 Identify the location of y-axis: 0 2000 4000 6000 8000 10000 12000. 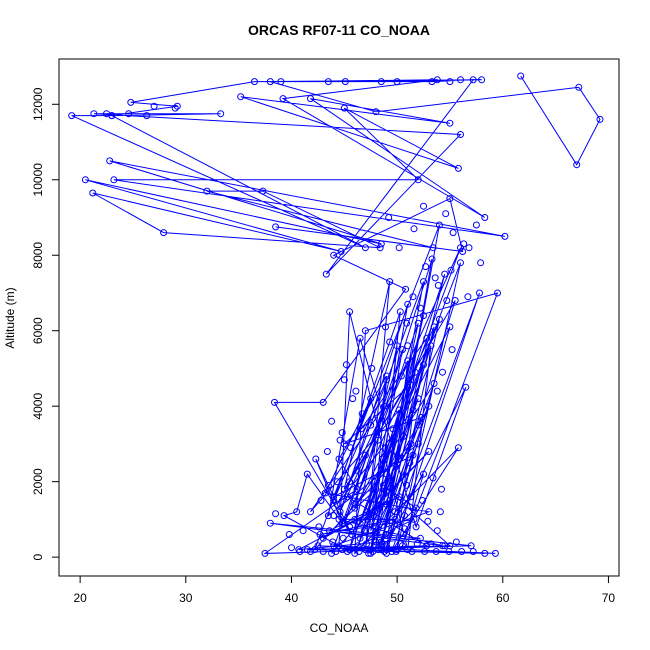
(45, 323).